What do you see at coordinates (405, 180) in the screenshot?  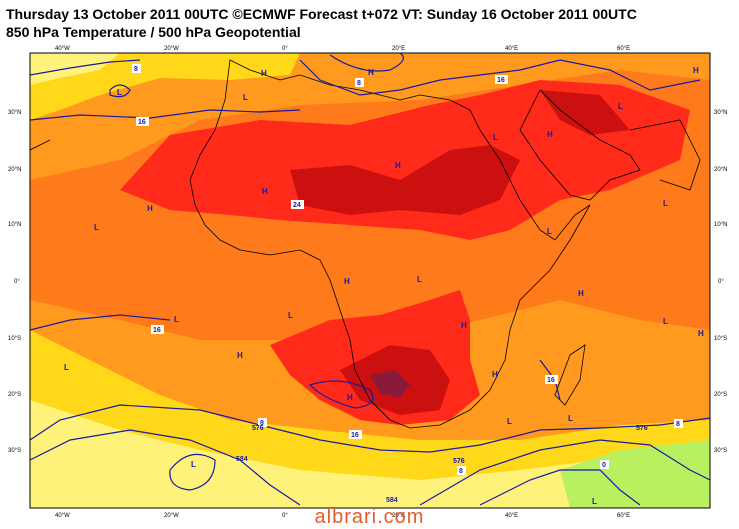 I see `temperature-band-darkred-sahara` at bounding box center [405, 180].